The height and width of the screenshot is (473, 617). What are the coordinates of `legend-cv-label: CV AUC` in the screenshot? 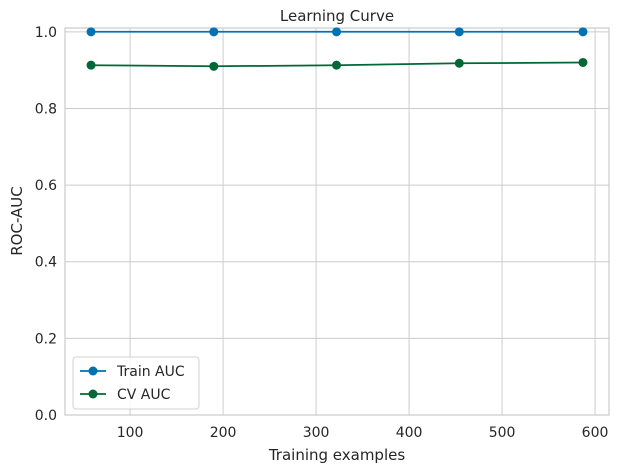 It's located at (144, 395).